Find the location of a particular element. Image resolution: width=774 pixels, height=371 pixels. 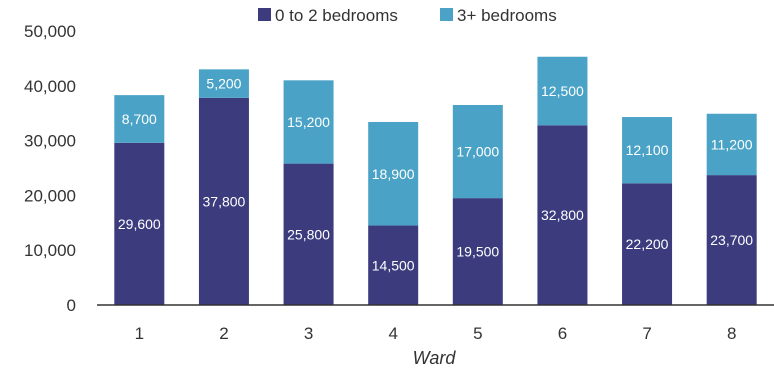

legend-label: 3+ bedrooms is located at coordinates (507, 15).